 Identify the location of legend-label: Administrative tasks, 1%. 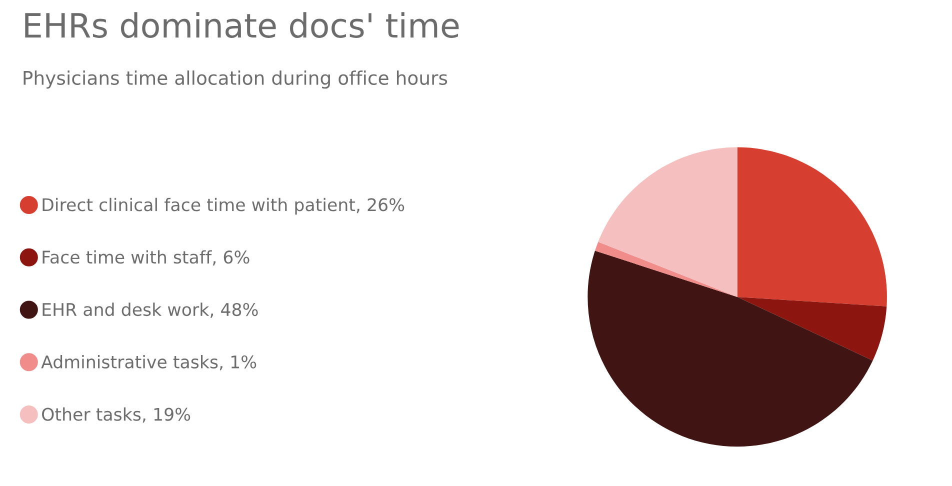
(148, 362).